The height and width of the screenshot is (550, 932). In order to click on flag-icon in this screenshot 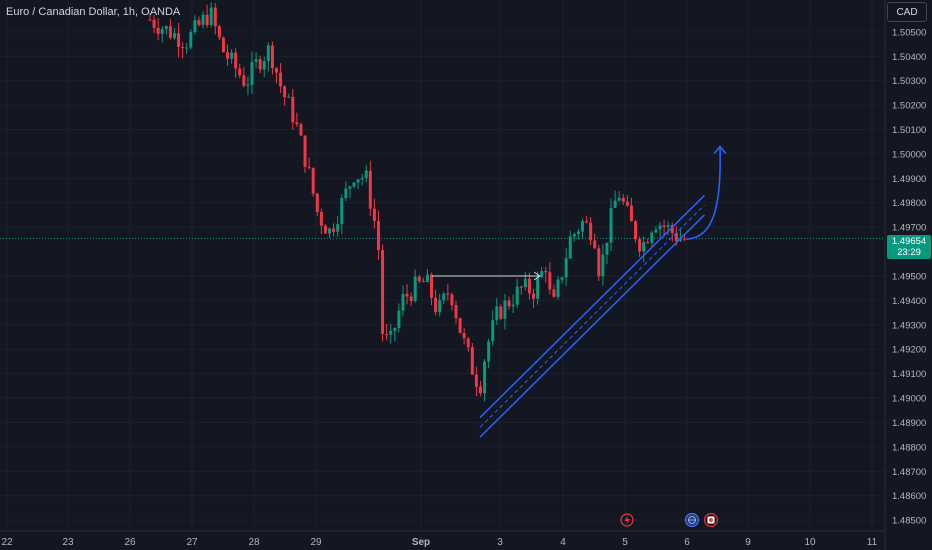, I will do `click(711, 520)`.